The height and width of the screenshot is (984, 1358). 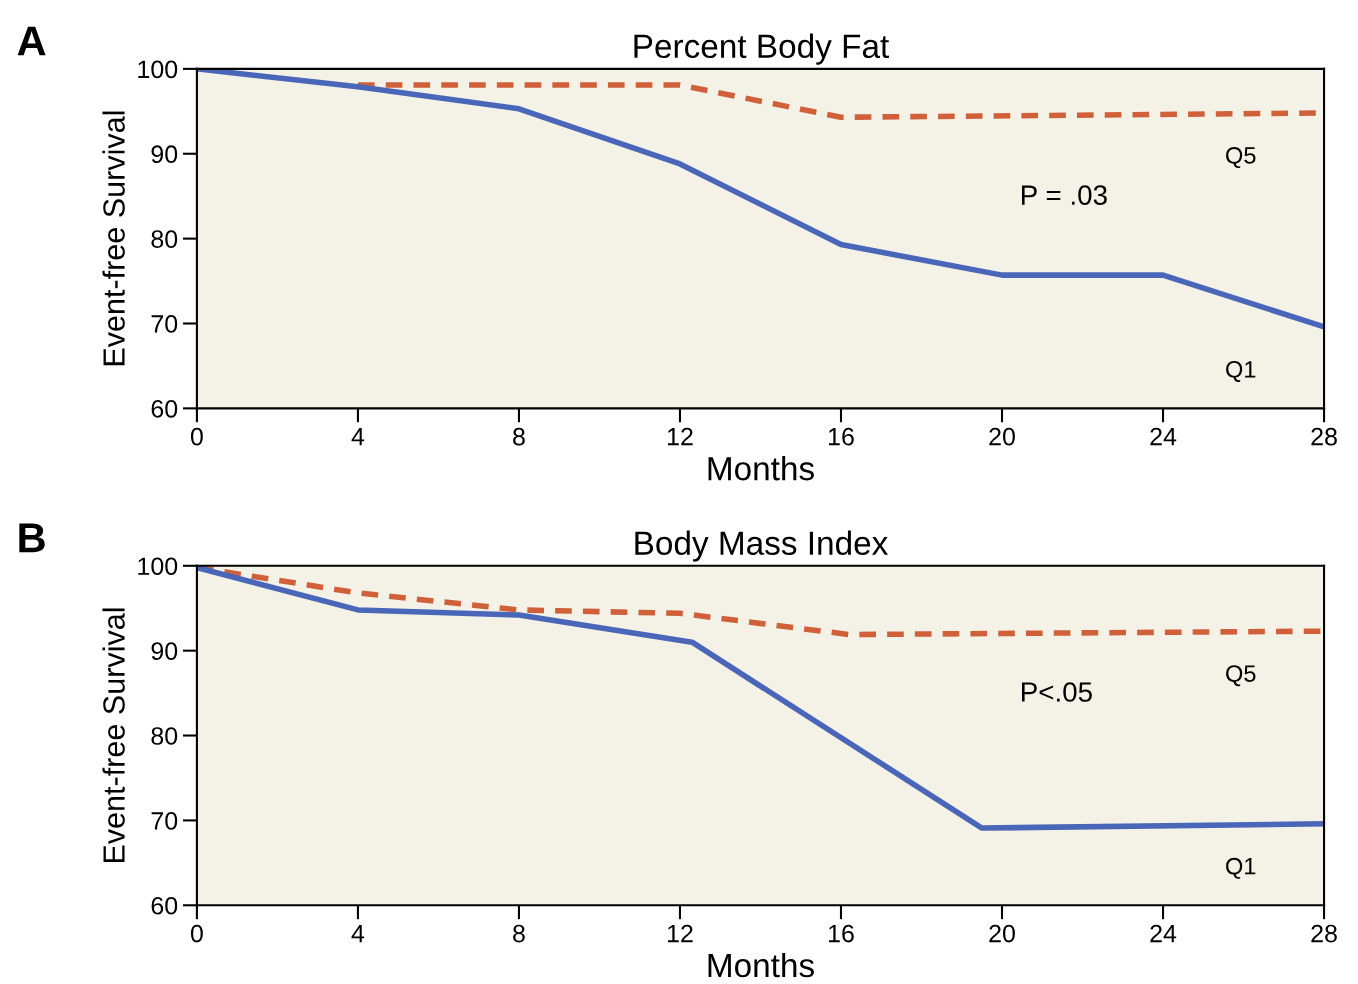 What do you see at coordinates (761, 546) in the screenshot?
I see `chart-title: Body Mass Index` at bounding box center [761, 546].